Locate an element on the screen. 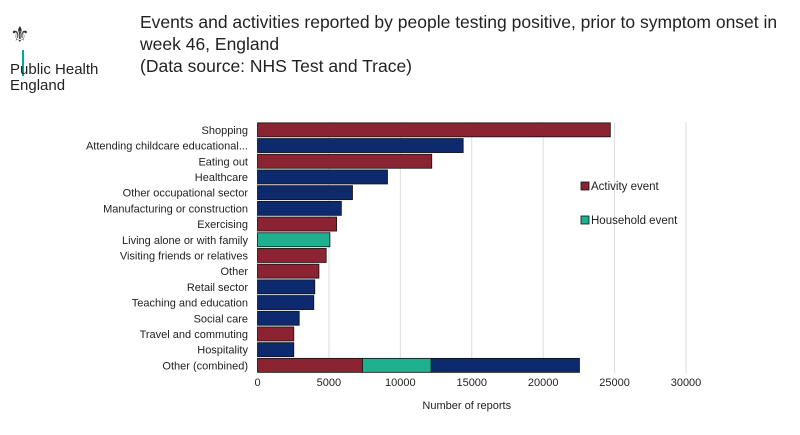 This screenshot has height=435, width=800. x-tick-label: 30000 is located at coordinates (686, 383).